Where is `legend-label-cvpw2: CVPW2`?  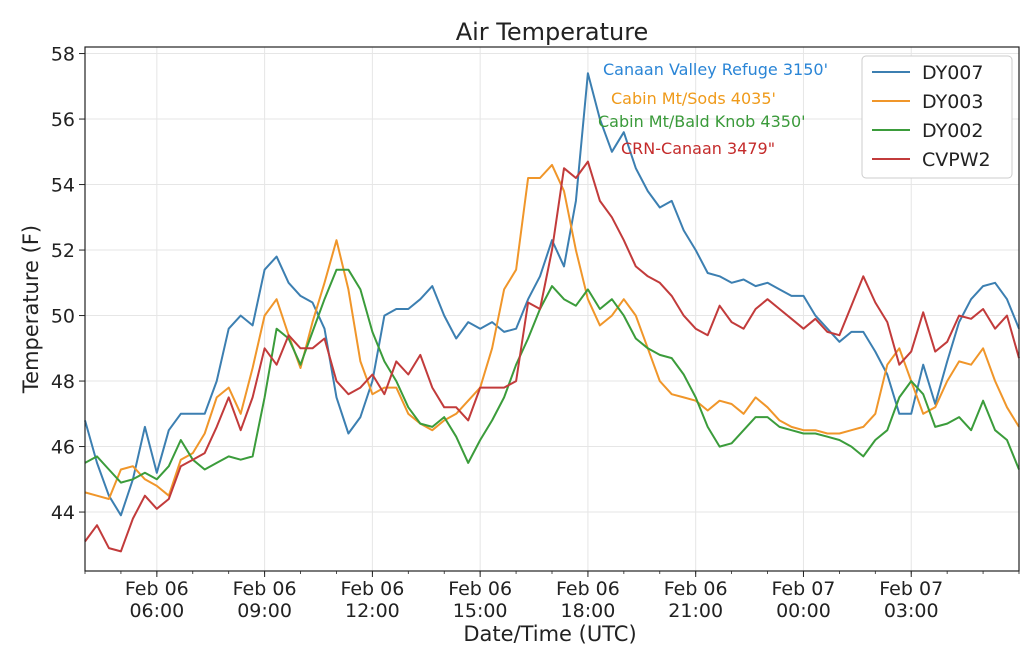 legend-label-cvpw2: CVPW2 is located at coordinates (956, 160).